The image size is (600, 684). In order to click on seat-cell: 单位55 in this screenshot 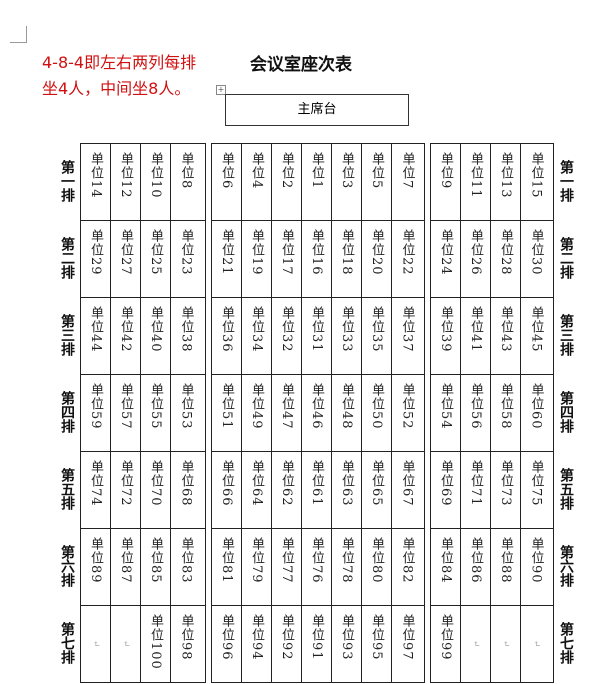, I will do `click(156, 413)`.